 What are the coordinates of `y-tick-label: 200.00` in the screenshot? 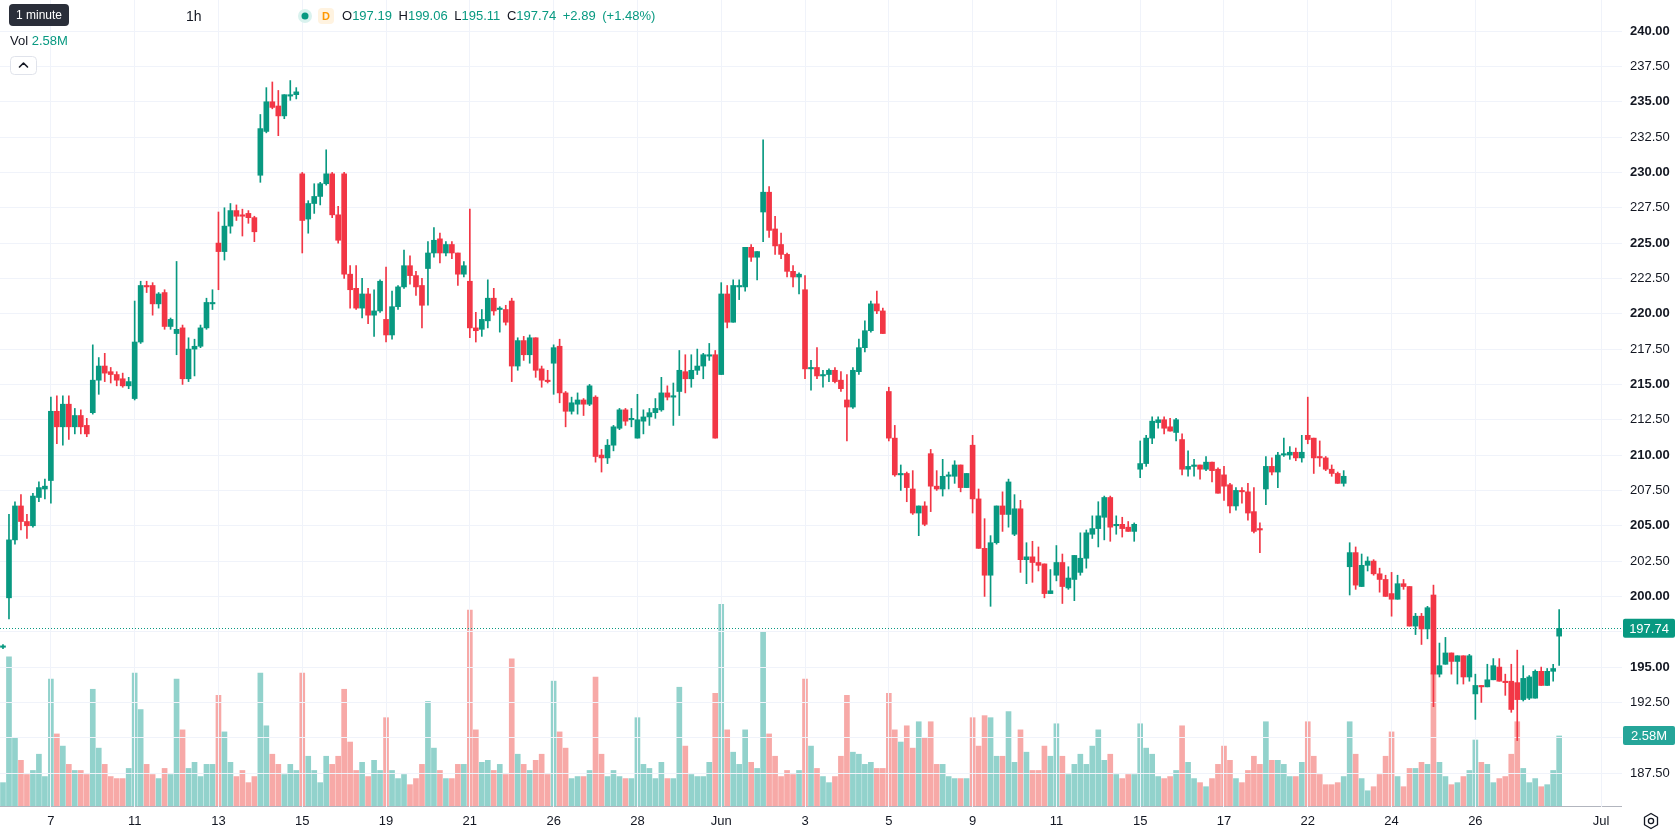 It's located at (1650, 595).